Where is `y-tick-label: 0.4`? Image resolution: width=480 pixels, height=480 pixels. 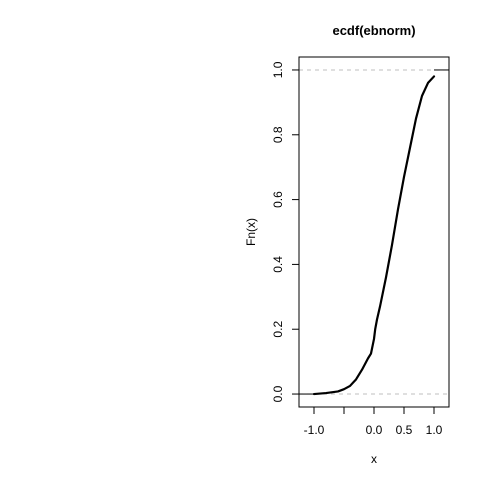 y-tick-label: 0.4 is located at coordinates (278, 264).